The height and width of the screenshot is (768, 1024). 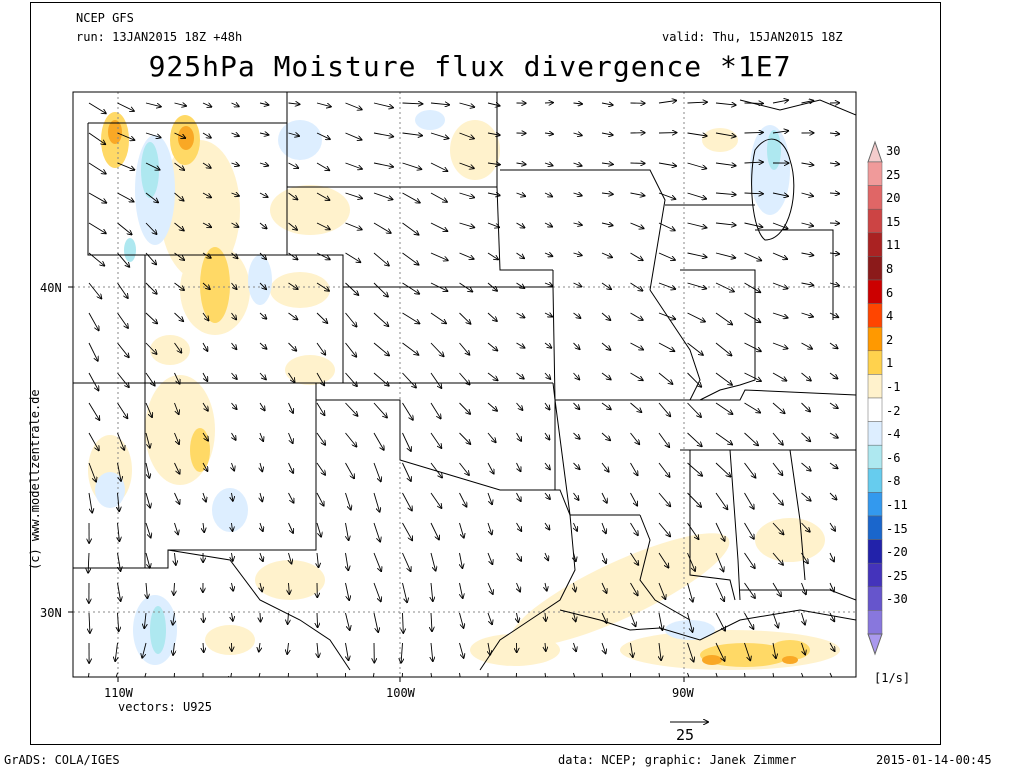 What do you see at coordinates (934, 760) in the screenshot?
I see `footer-timestamp: 2015-01-14-00:45` at bounding box center [934, 760].